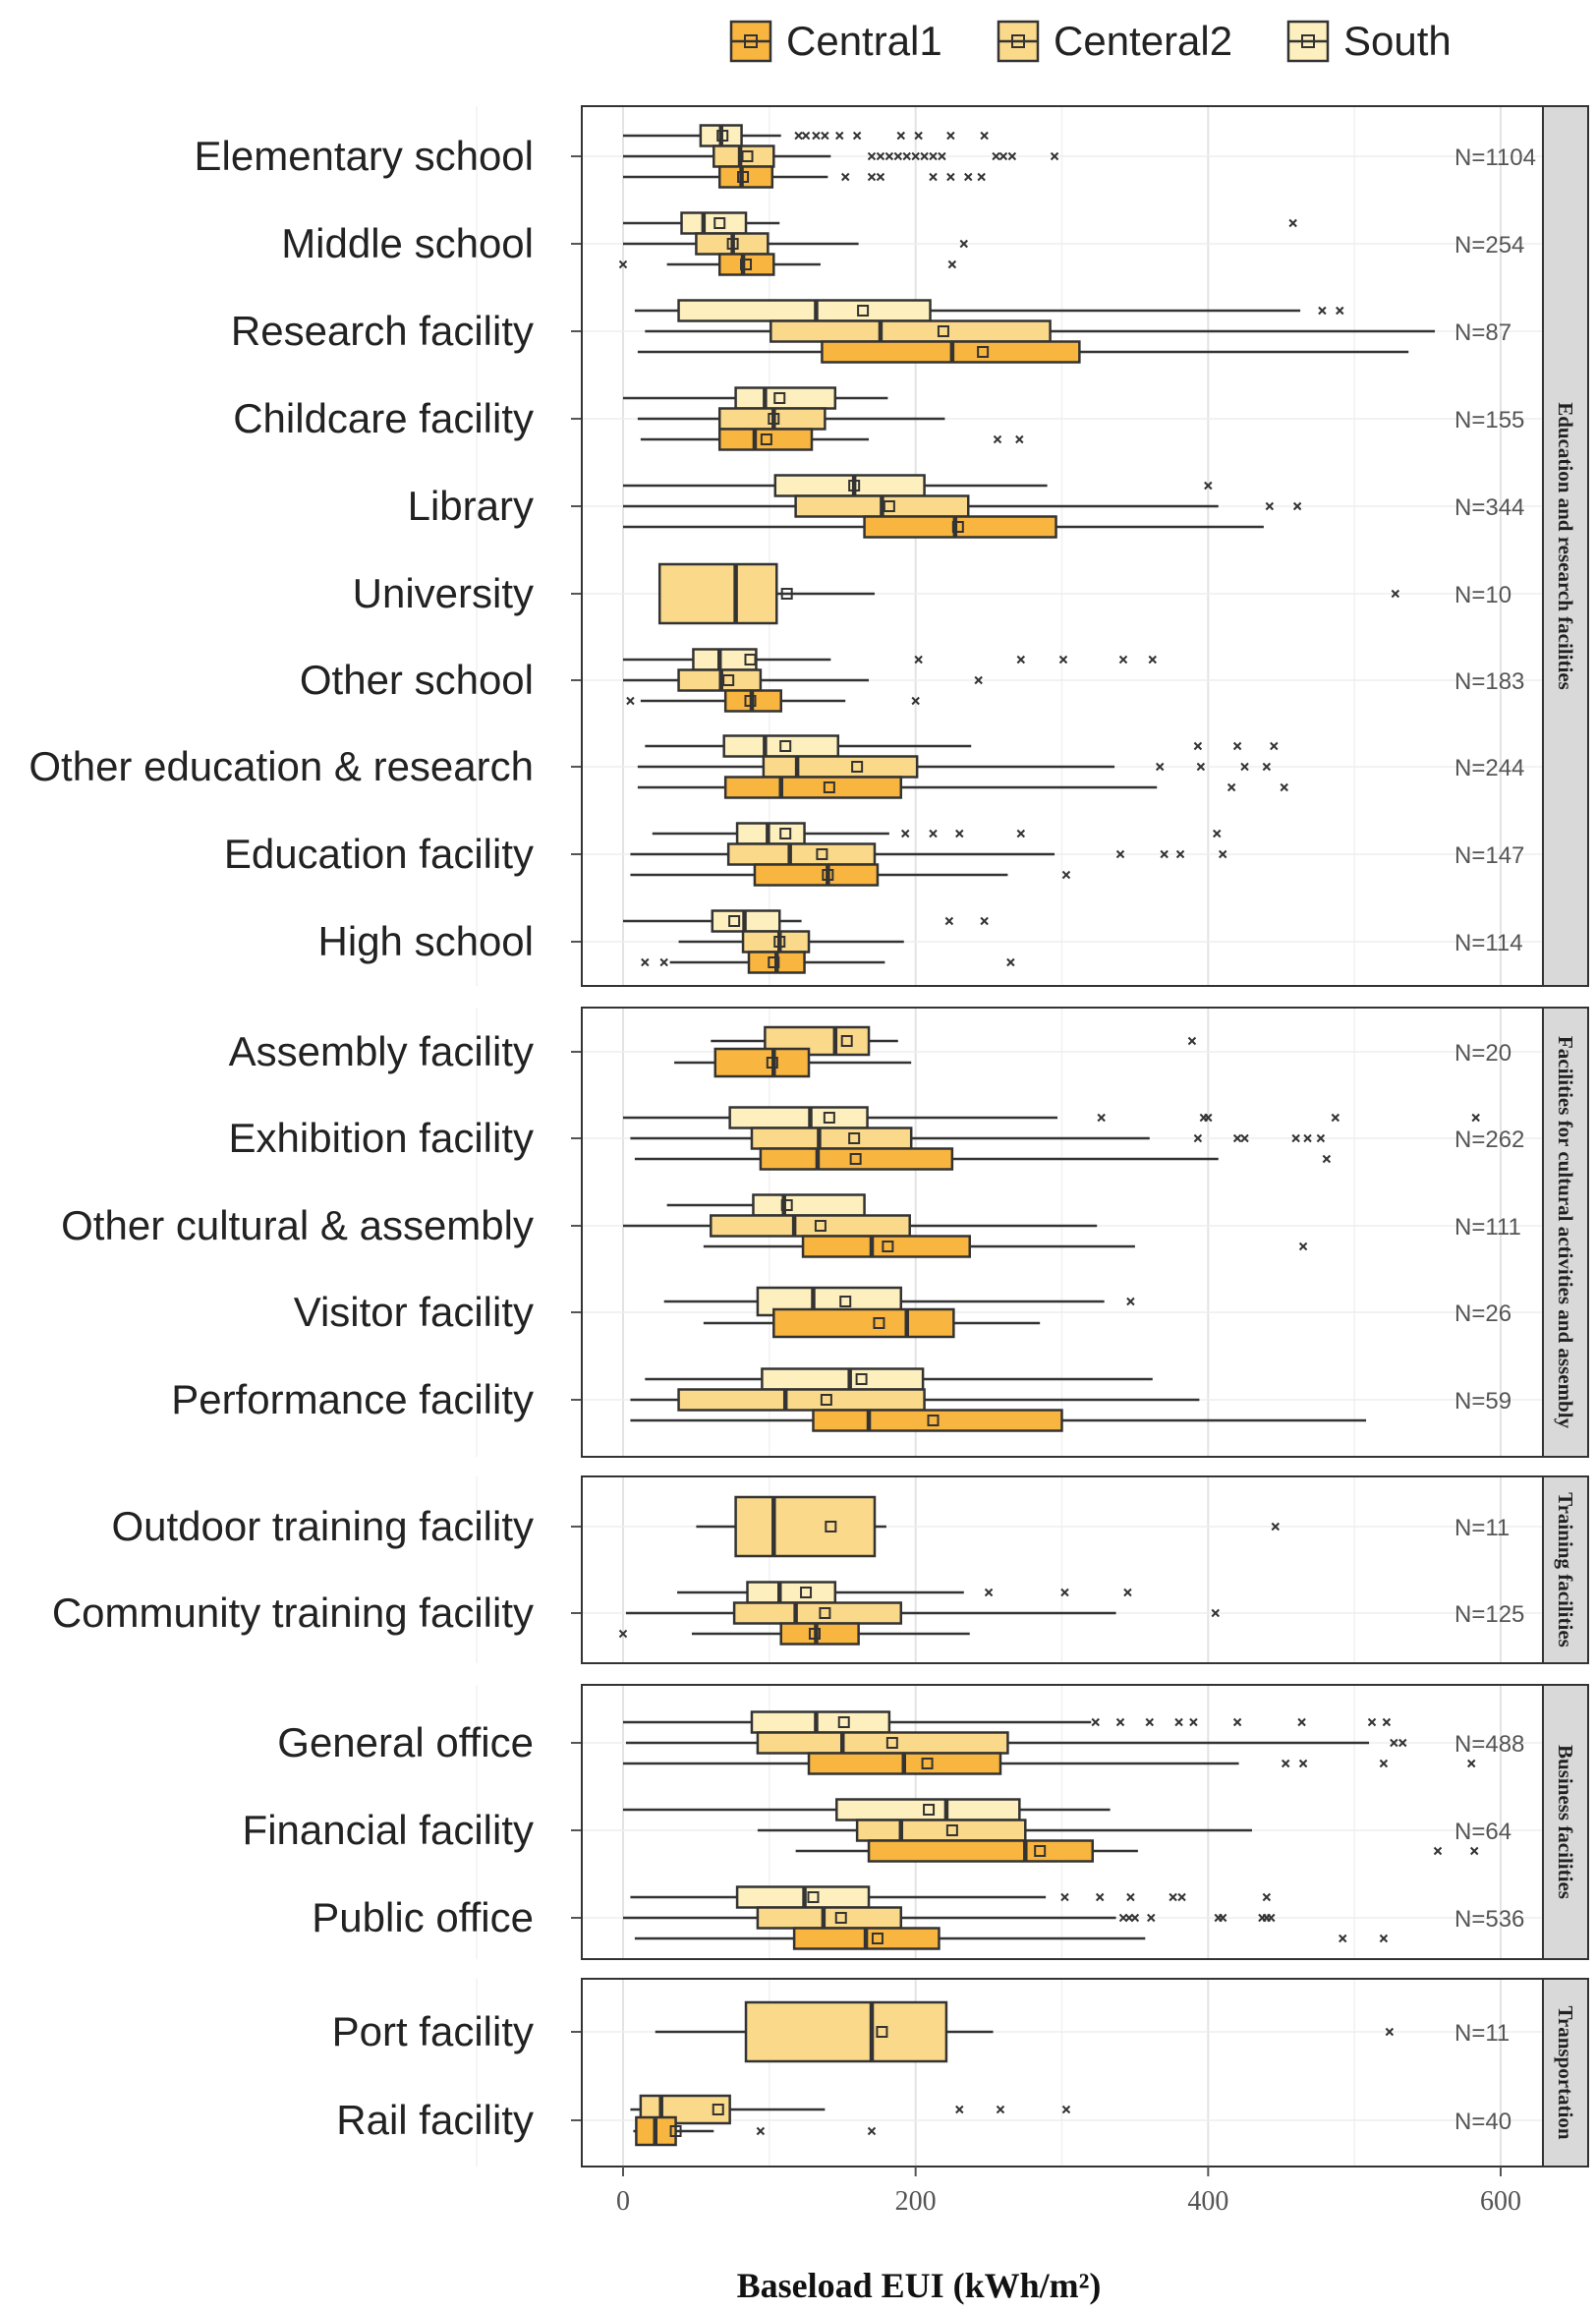  What do you see at coordinates (923, 2120) in the screenshot?
I see `category-rail-facility: Rail facility N=40` at bounding box center [923, 2120].